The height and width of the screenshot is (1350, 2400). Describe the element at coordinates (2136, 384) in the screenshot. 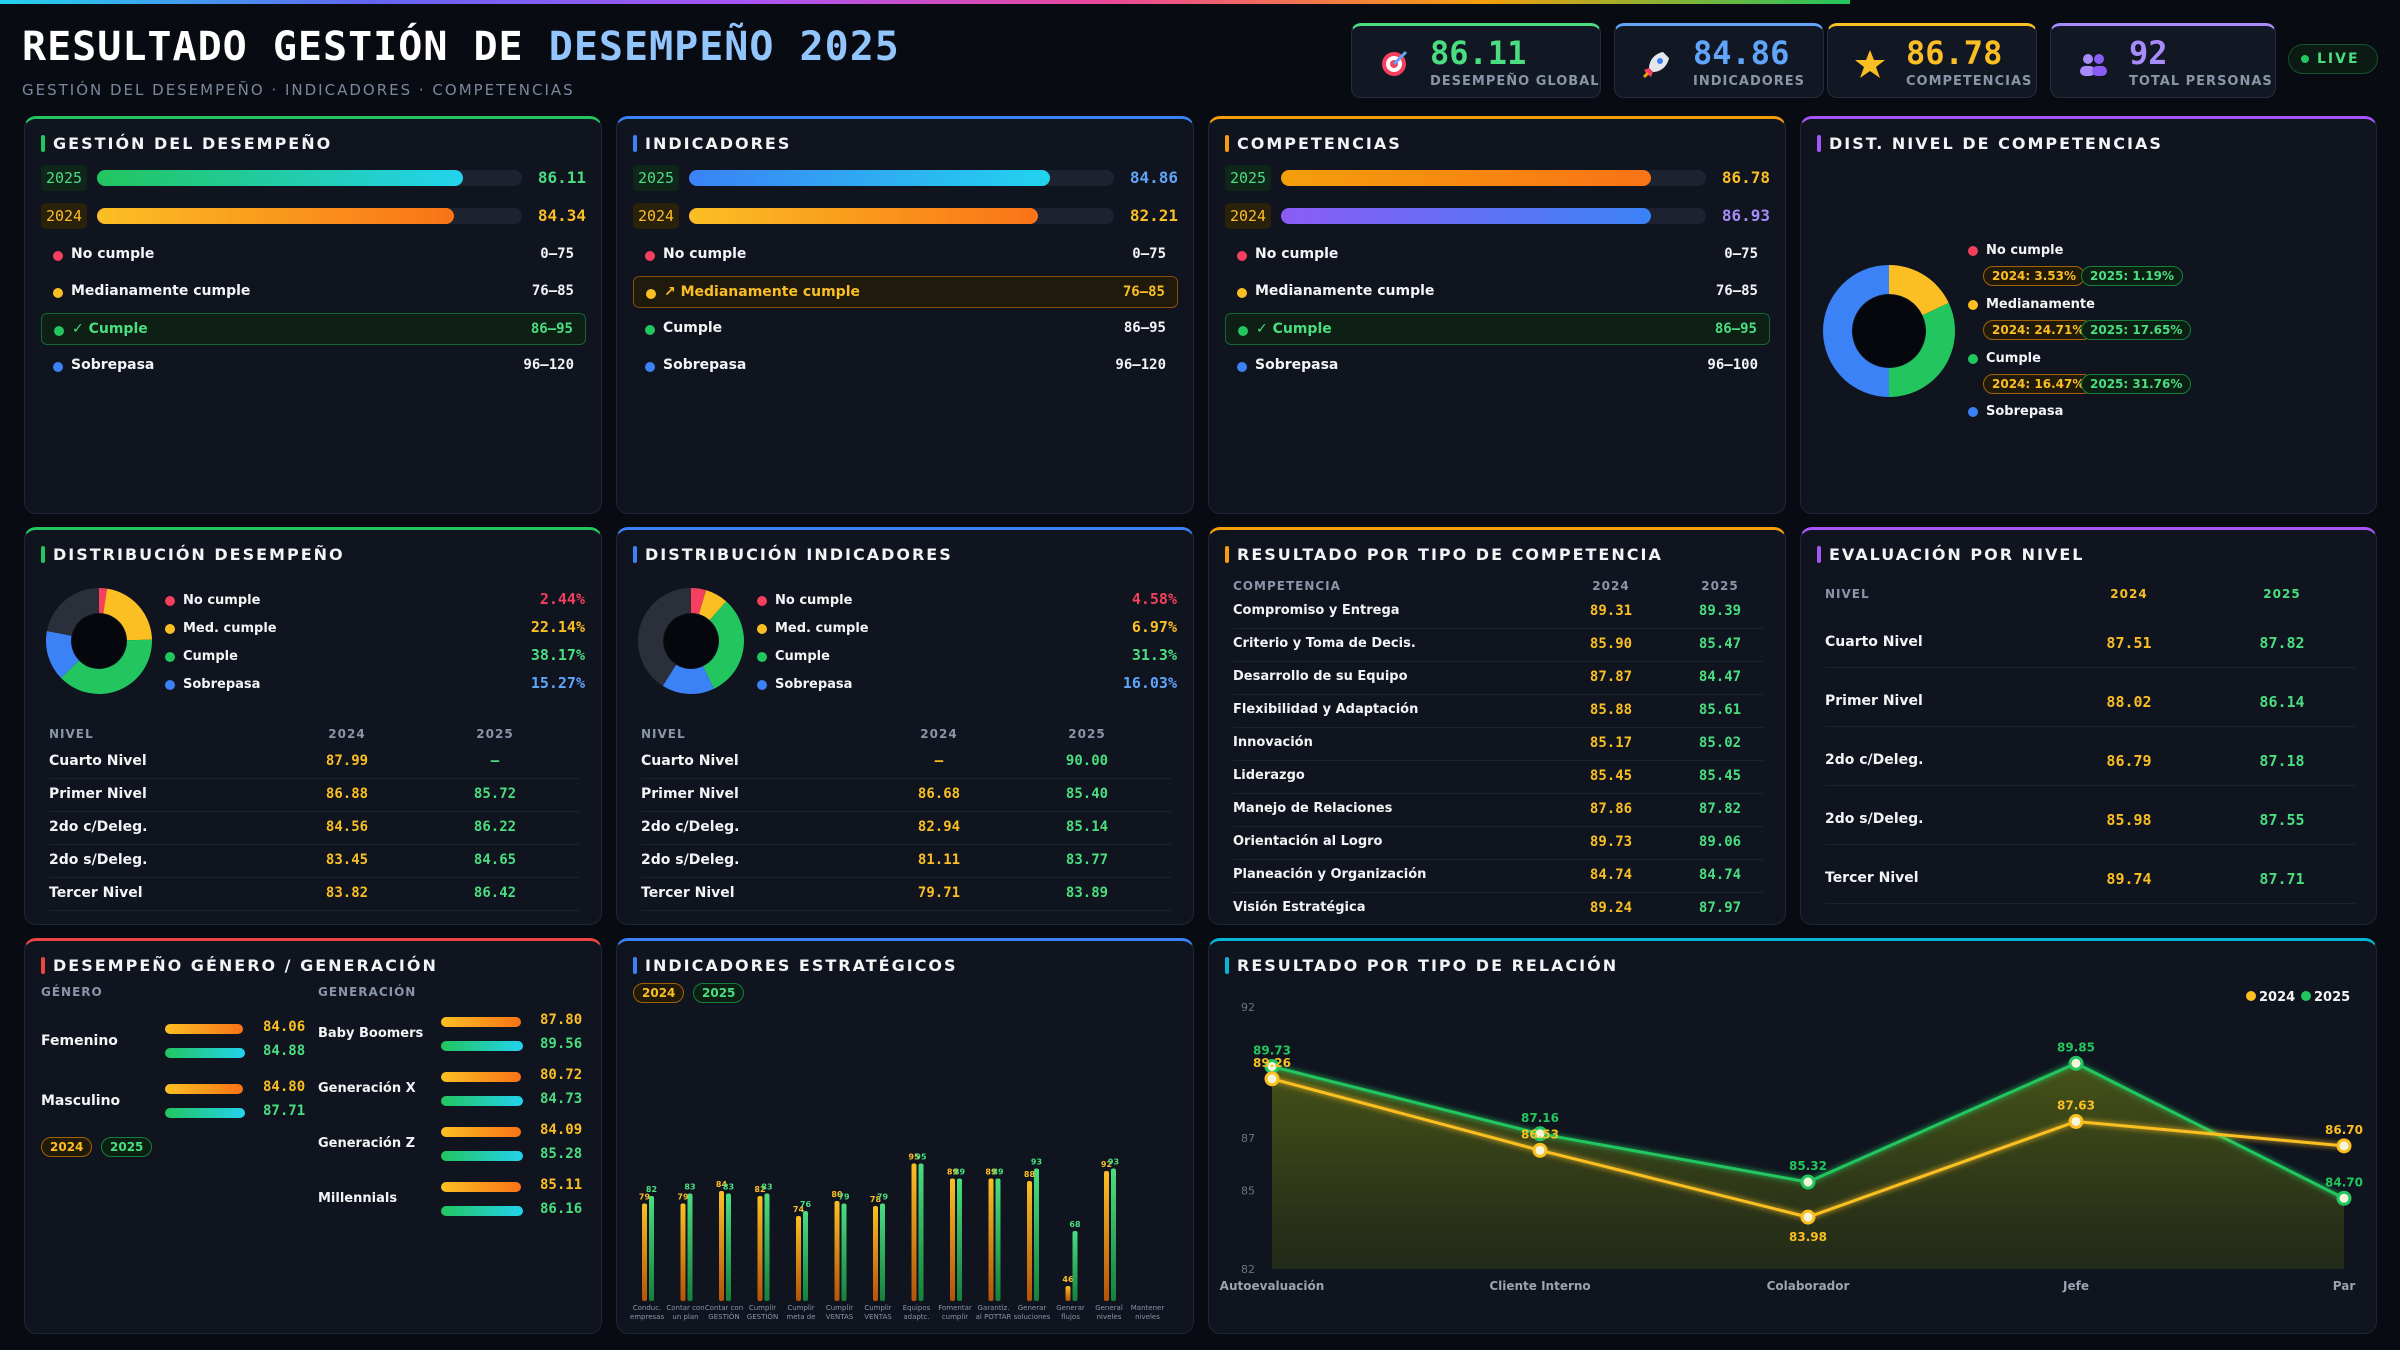

I see `chip-2025: 2025: 31.76%` at that location.